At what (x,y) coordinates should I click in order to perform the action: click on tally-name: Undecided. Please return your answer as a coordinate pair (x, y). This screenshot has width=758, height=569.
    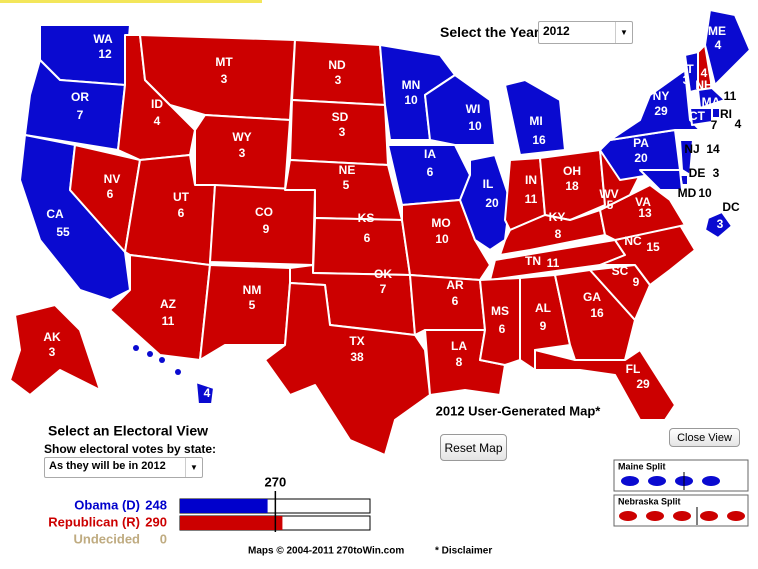
    Looking at the image, I should click on (107, 538).